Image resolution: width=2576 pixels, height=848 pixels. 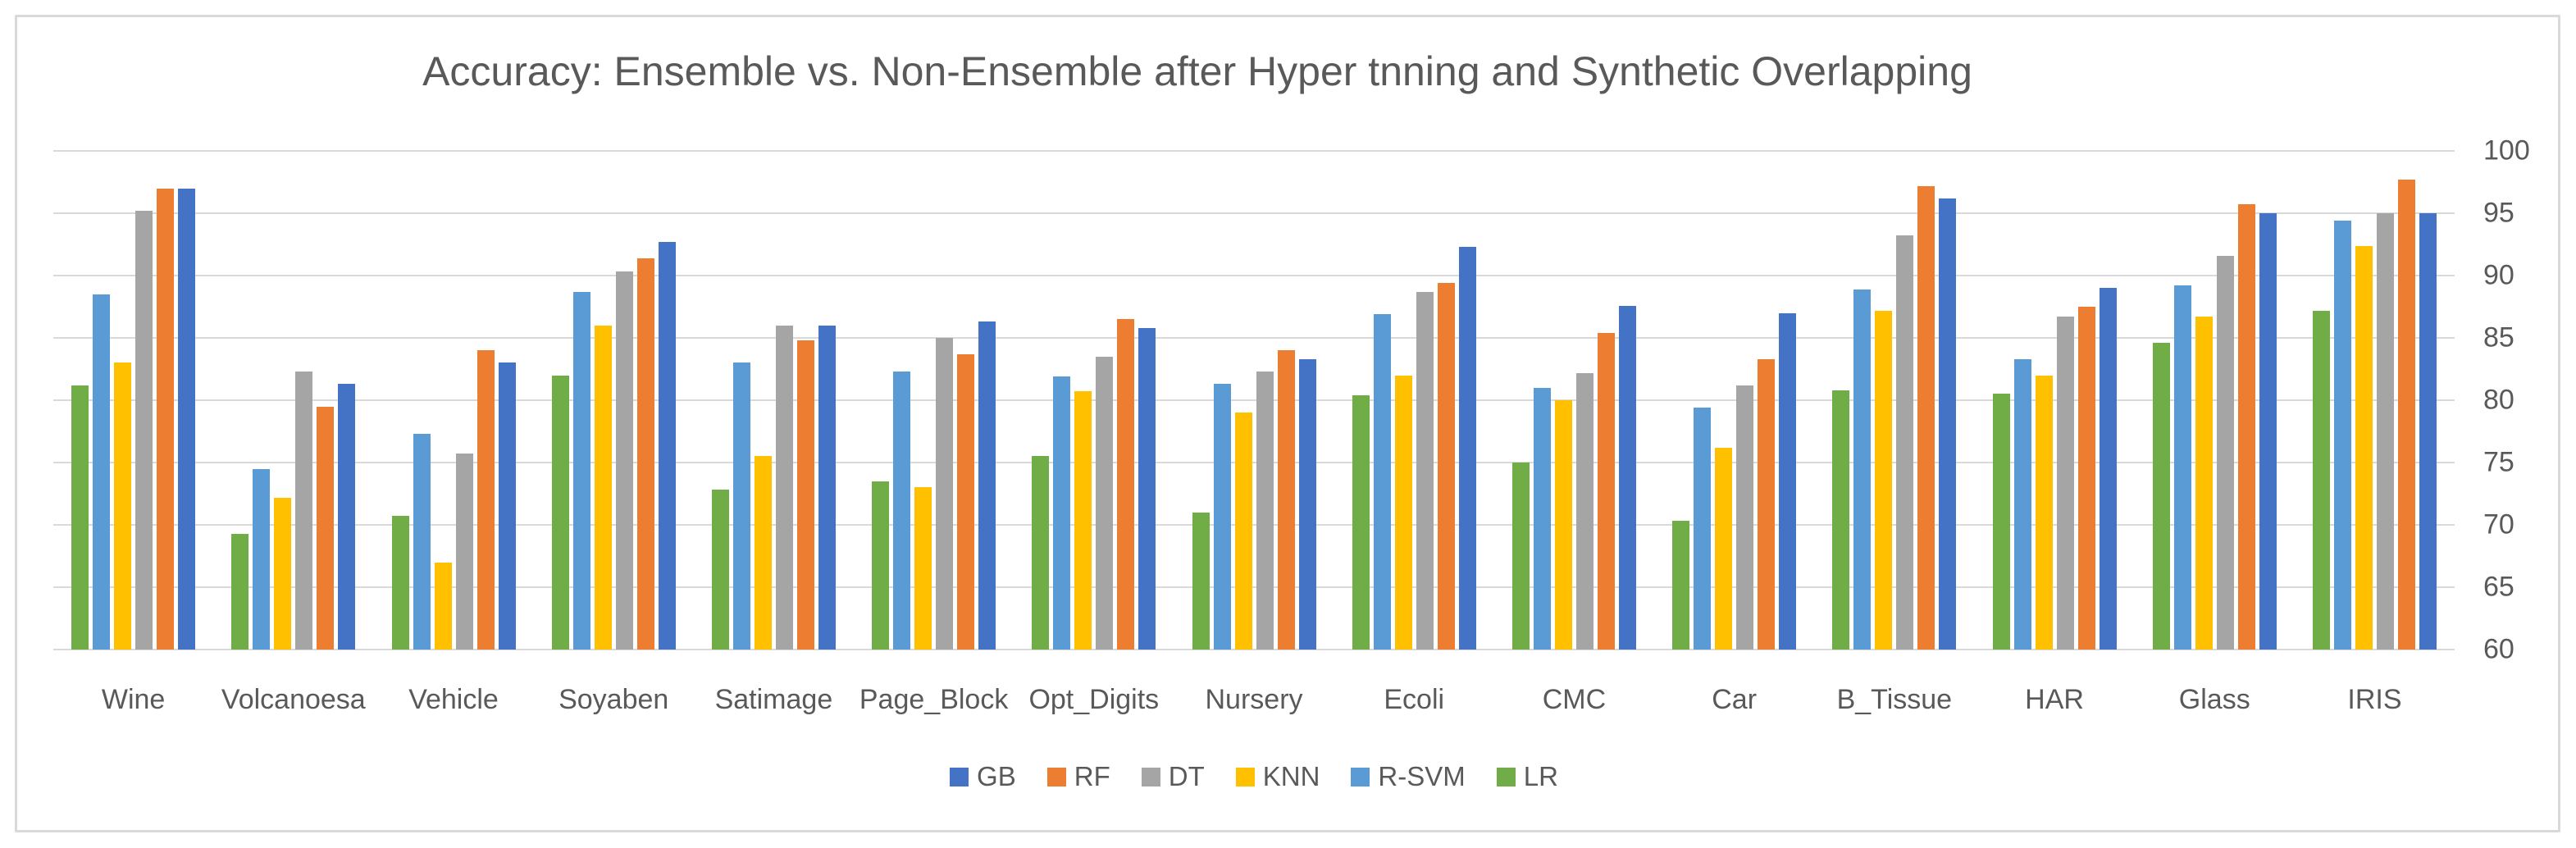 What do you see at coordinates (1147, 488) in the screenshot?
I see `bar-GB-Opt_Digits` at bounding box center [1147, 488].